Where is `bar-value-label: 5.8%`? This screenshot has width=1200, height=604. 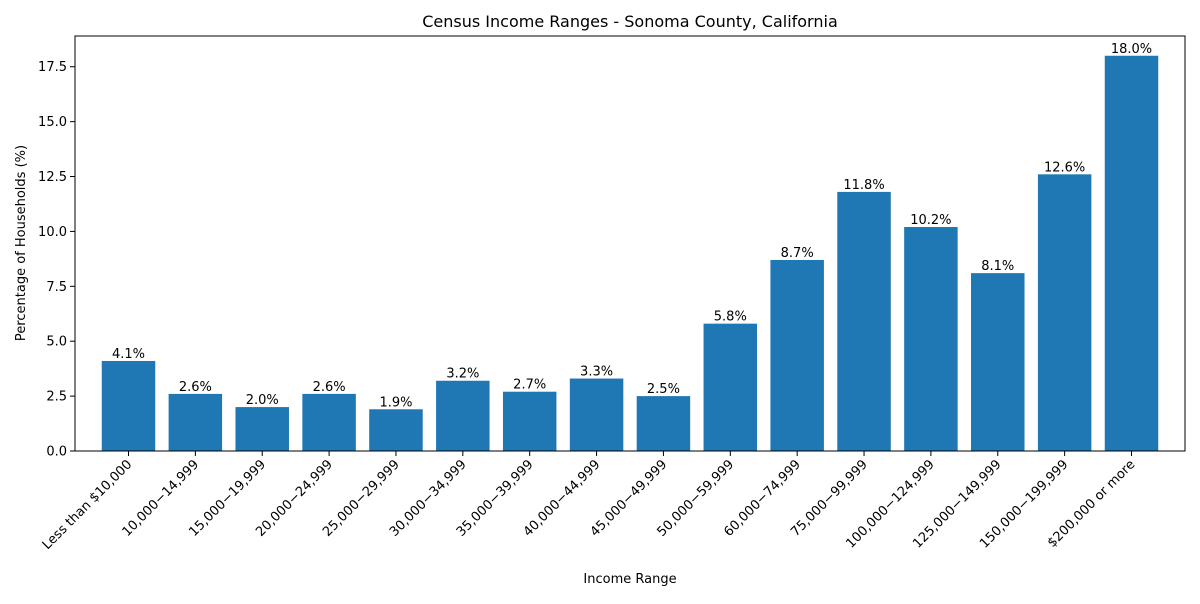 bar-value-label: 5.8% is located at coordinates (730, 317).